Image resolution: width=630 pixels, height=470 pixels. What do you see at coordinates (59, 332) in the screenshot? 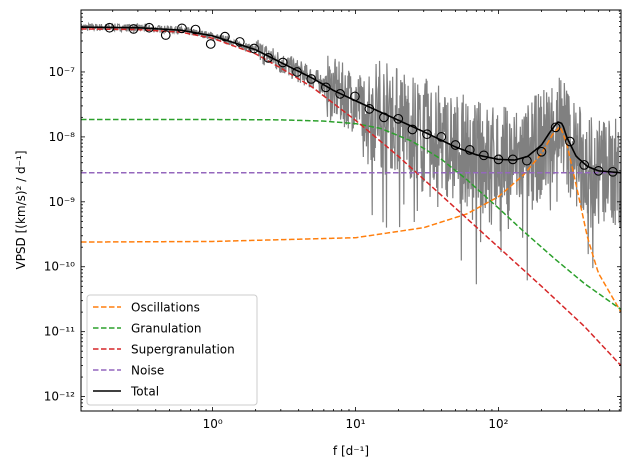
I see `y-tick-label: 10⁻¹¹` at bounding box center [59, 332].